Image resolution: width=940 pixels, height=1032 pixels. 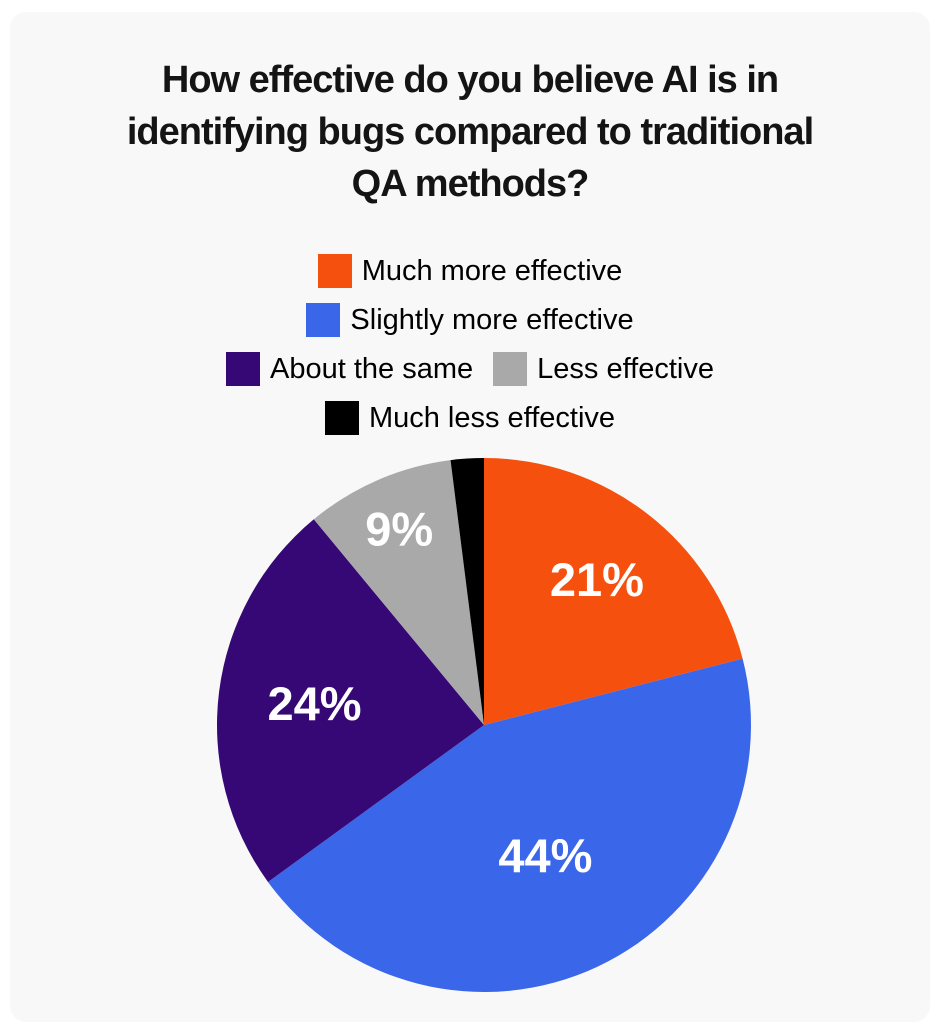 I want to click on pie-slice-about-the-same, so click(x=350, y=700).